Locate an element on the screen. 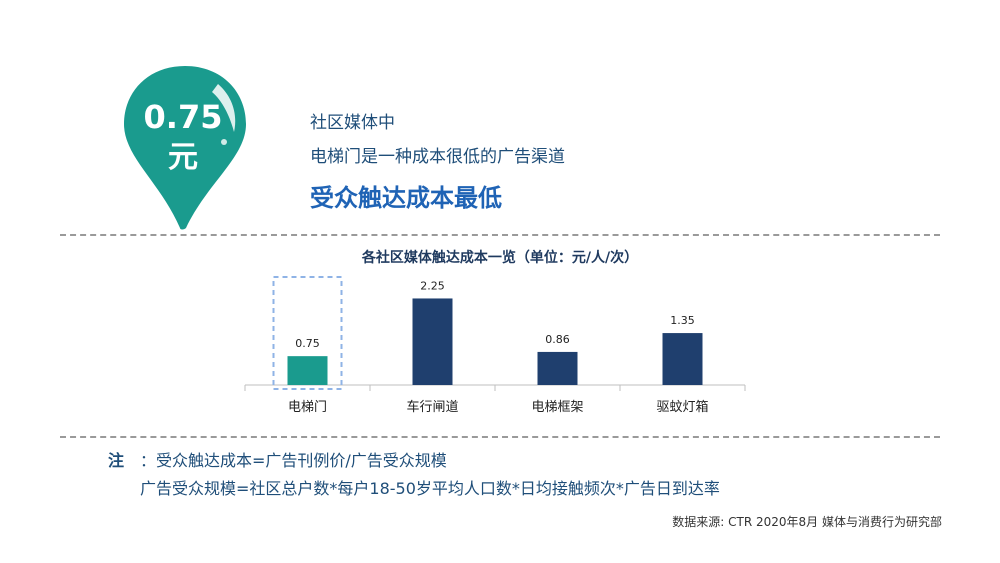 This screenshot has width=1000, height=563. bar-value-label: 0.86 is located at coordinates (557, 339).